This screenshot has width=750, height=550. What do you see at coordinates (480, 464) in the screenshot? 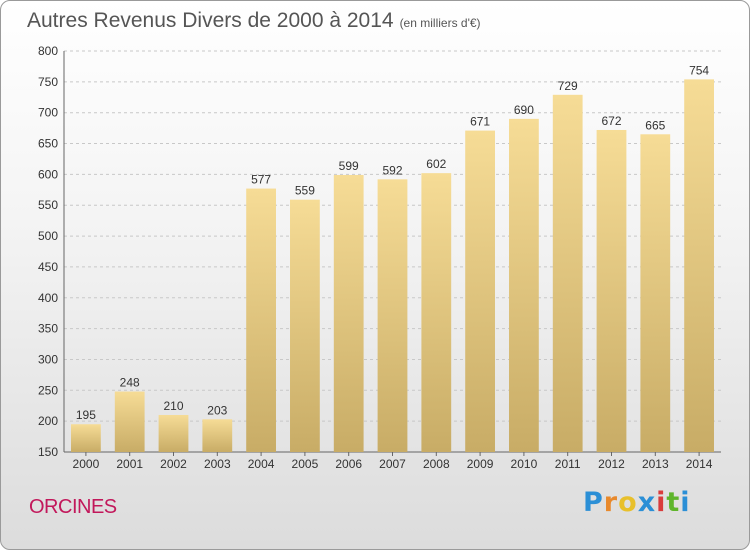
I see `x-tick-label: 2009` at bounding box center [480, 464].